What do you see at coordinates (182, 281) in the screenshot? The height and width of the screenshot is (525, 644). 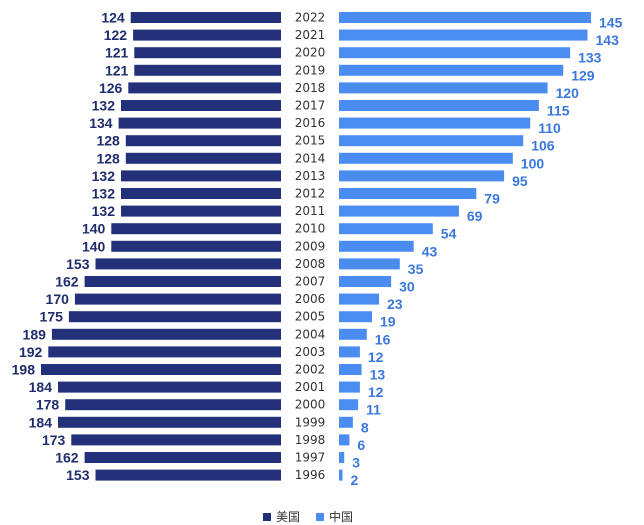 I see `bar-us-2007` at bounding box center [182, 281].